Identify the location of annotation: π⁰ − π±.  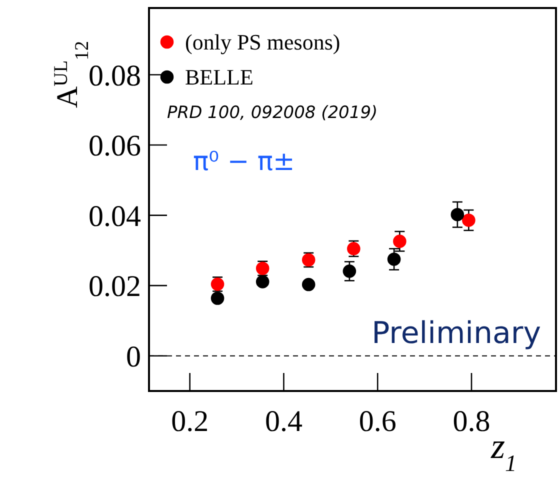
(244, 162).